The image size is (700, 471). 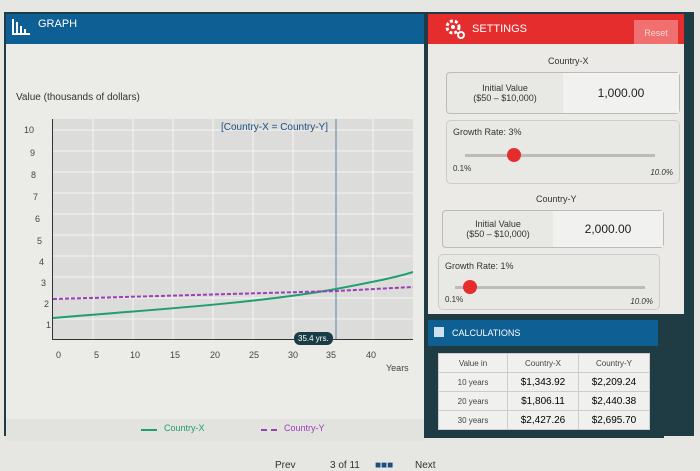 I want to click on slider-knob-y, so click(x=470, y=287).